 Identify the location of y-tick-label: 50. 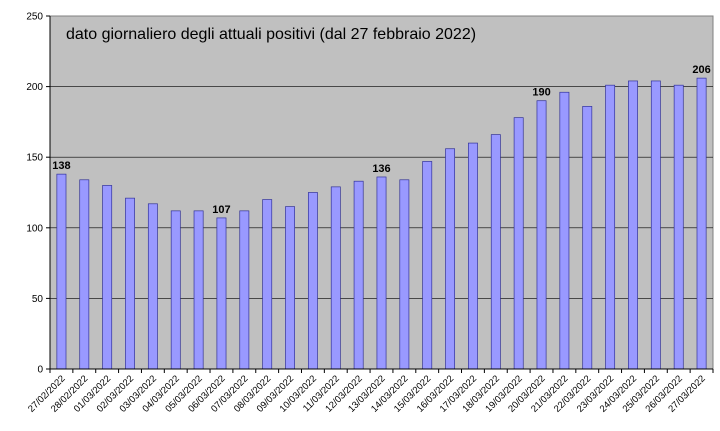
(38, 299).